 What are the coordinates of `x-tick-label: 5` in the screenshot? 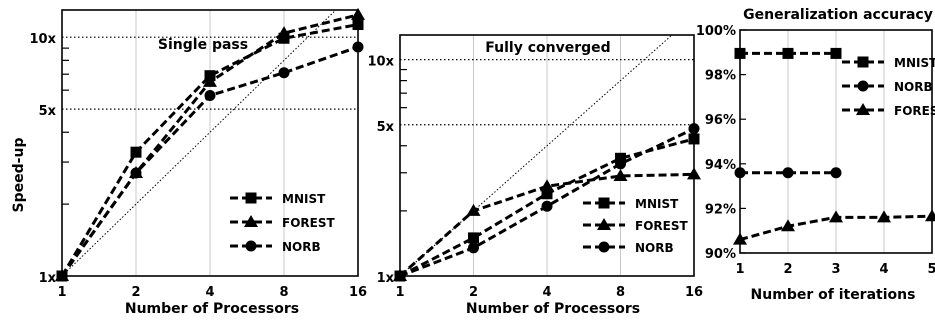 It's located at (931, 269).